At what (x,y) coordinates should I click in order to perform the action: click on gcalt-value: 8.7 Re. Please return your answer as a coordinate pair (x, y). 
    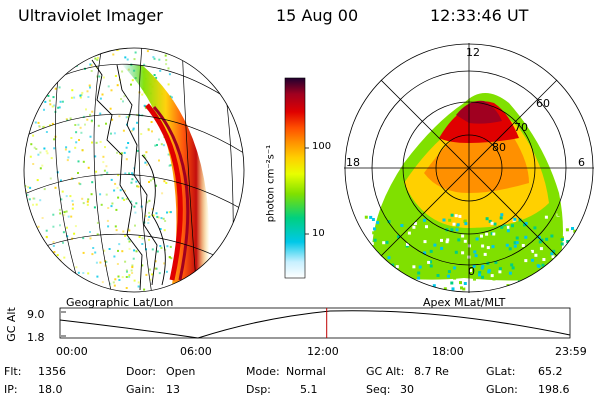
    Looking at the image, I should click on (431, 371).